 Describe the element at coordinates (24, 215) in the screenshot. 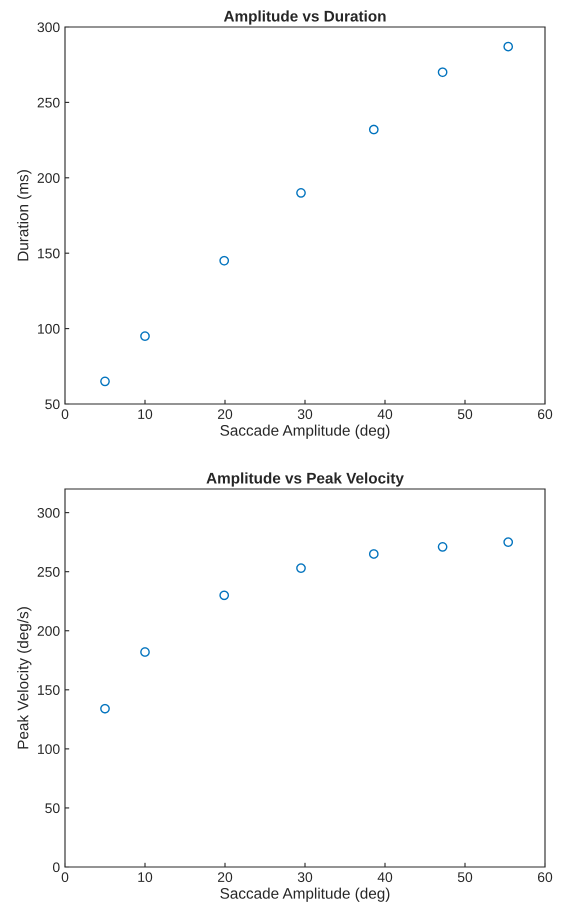

I see `y-axis-title: Duration (ms)` at that location.